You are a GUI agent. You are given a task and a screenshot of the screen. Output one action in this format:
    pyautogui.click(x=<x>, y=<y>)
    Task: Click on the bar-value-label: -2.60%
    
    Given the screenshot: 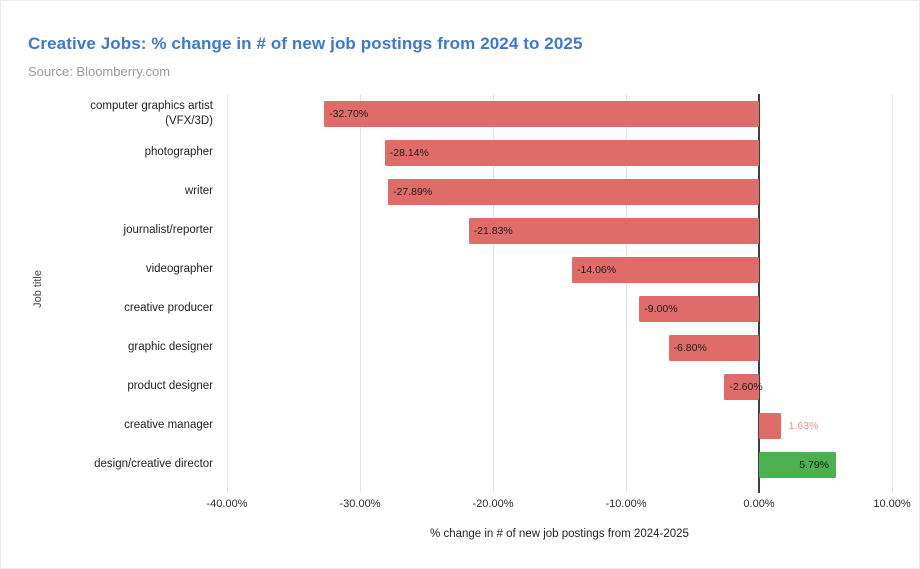 What is the action you would take?
    pyautogui.click(x=746, y=386)
    